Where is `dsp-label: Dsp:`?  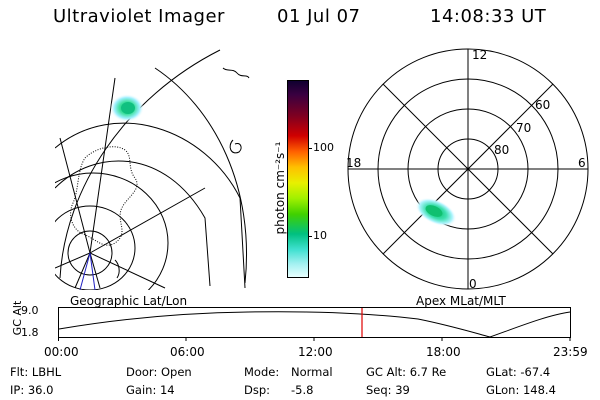 dsp-label: Dsp: is located at coordinates (257, 390).